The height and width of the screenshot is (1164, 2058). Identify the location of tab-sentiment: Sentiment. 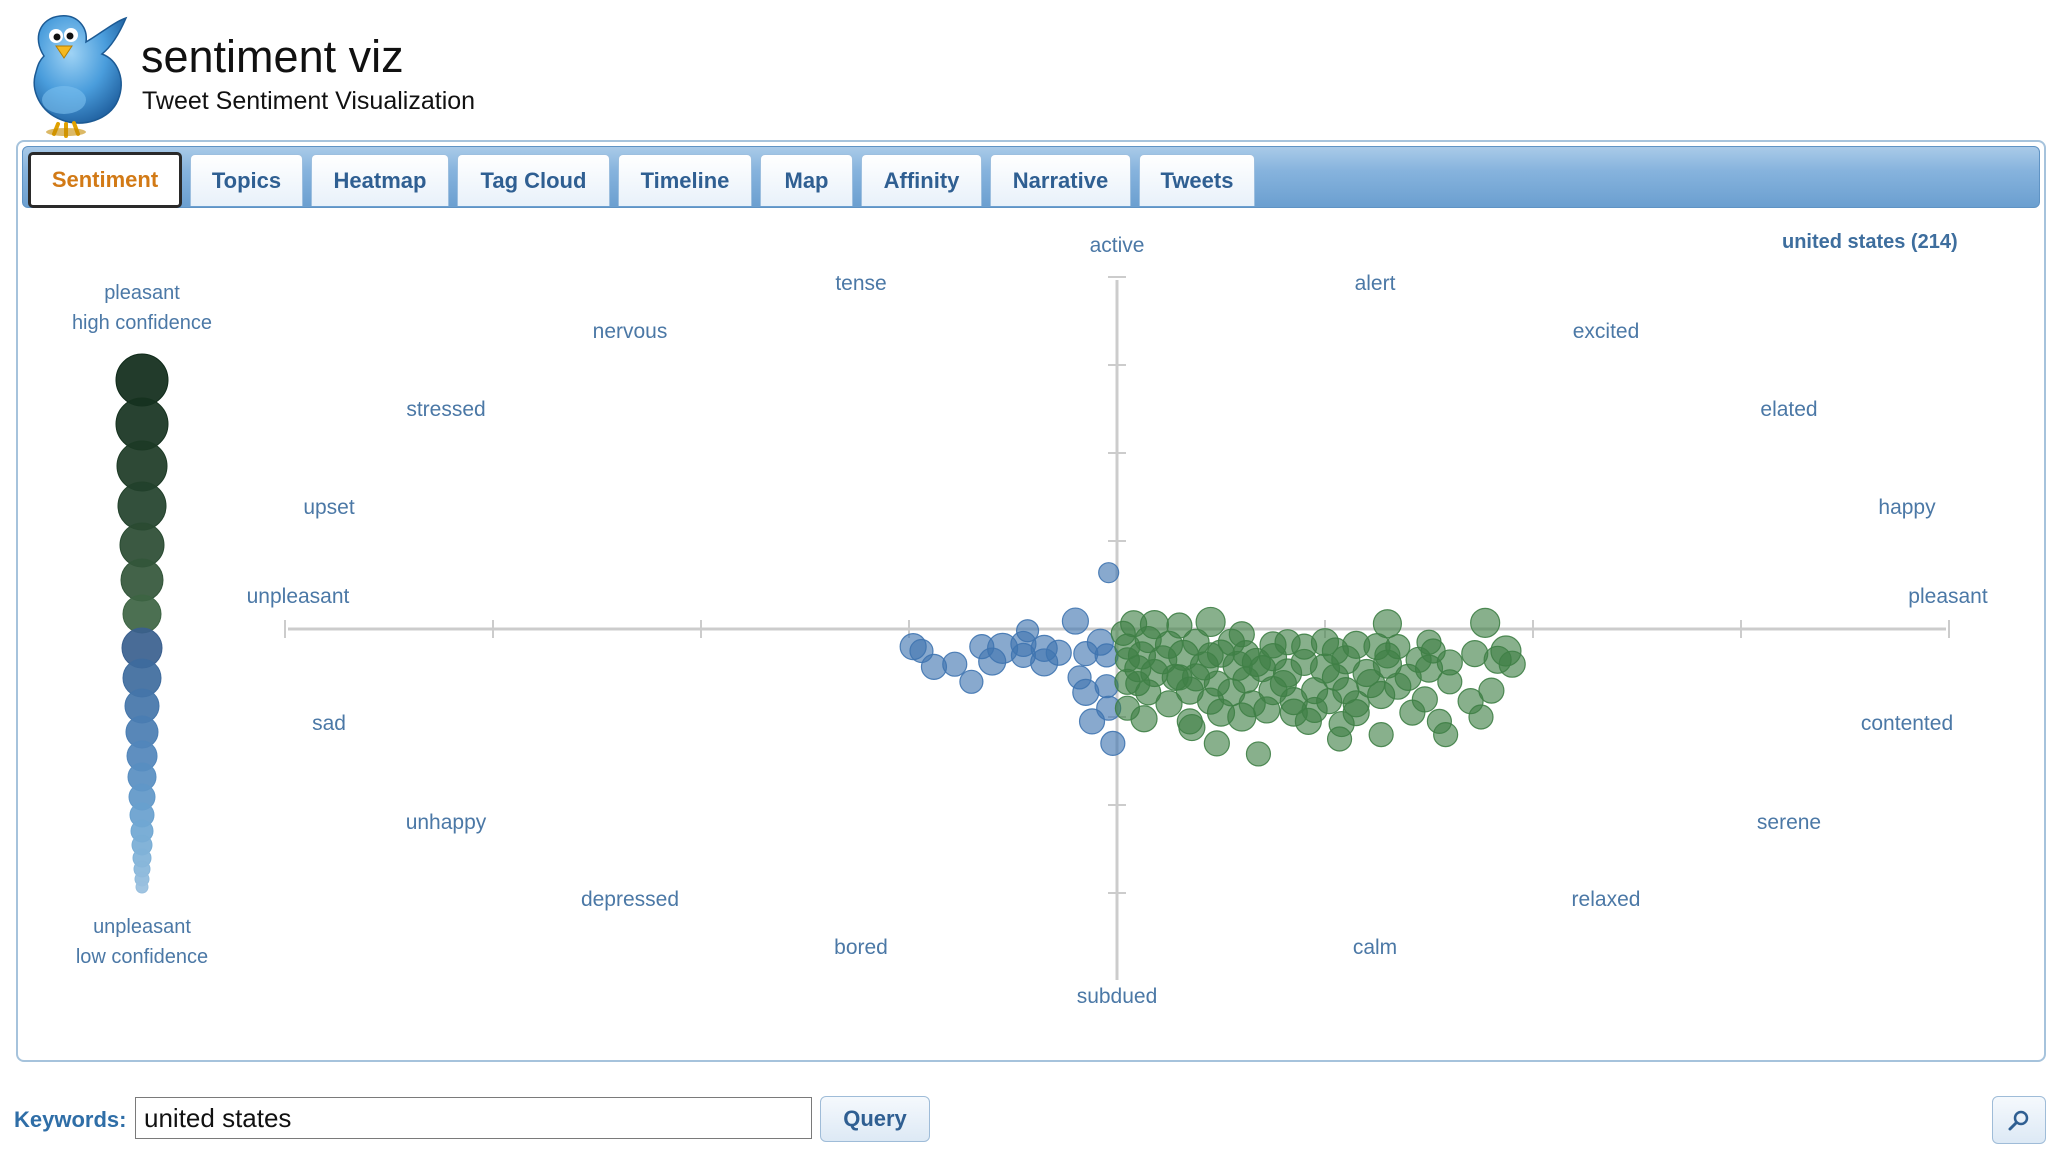
(105, 180).